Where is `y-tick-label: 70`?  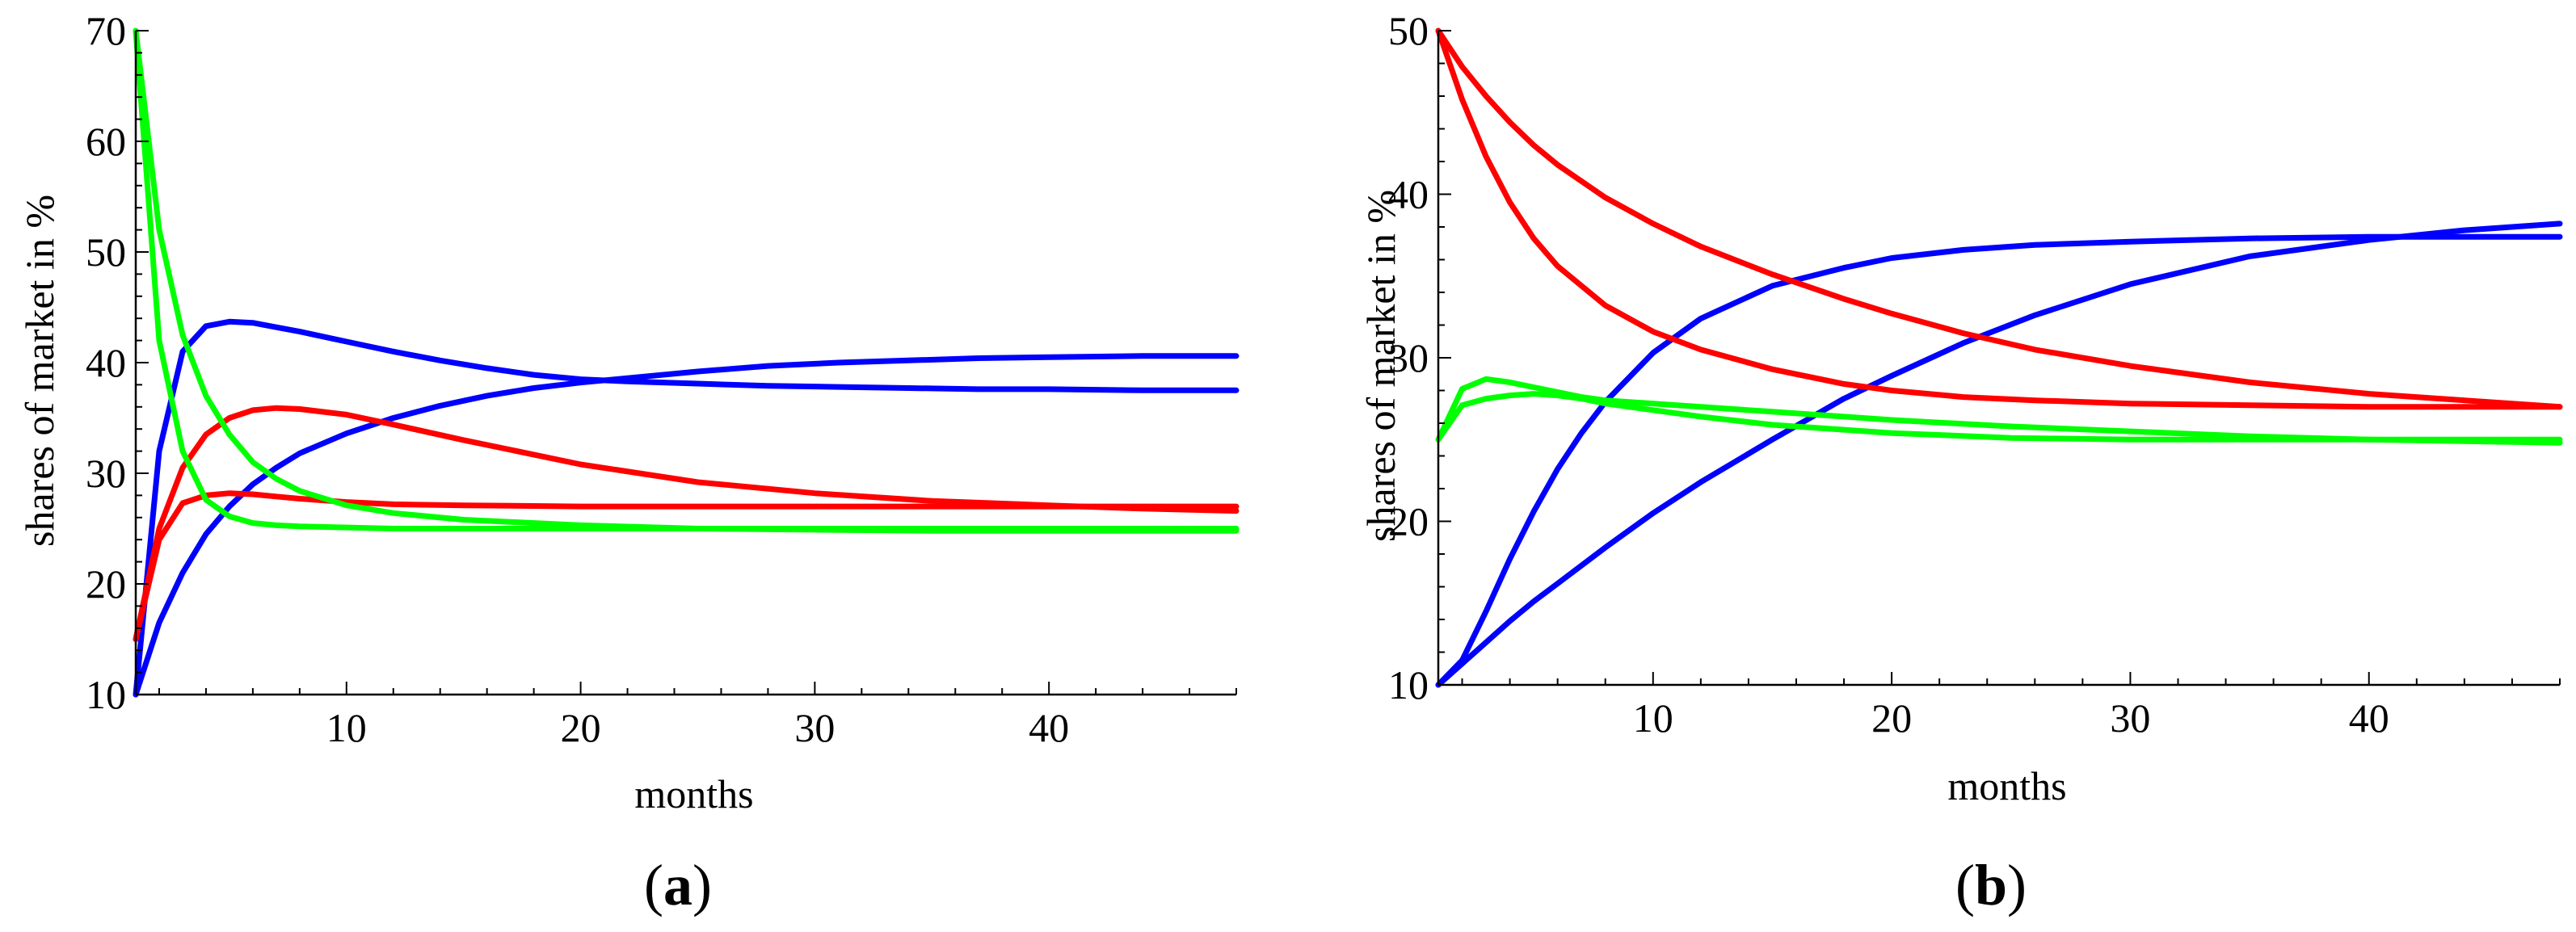
y-tick-label: 70 is located at coordinates (106, 30).